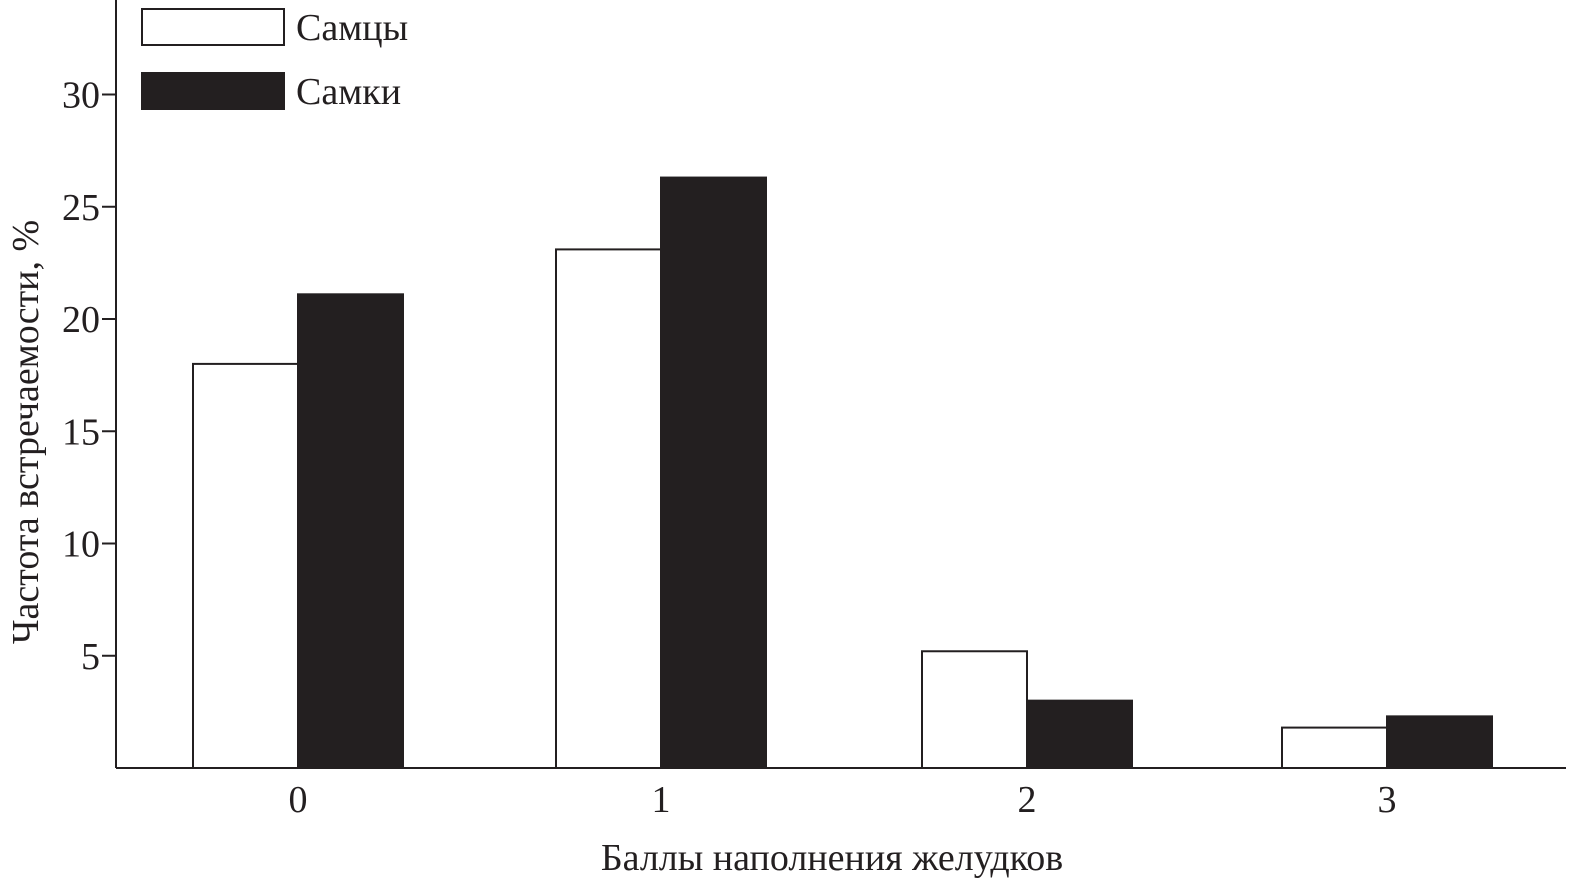 The image size is (1572, 886). What do you see at coordinates (298, 800) in the screenshot?
I see `x-tick-label: 0` at bounding box center [298, 800].